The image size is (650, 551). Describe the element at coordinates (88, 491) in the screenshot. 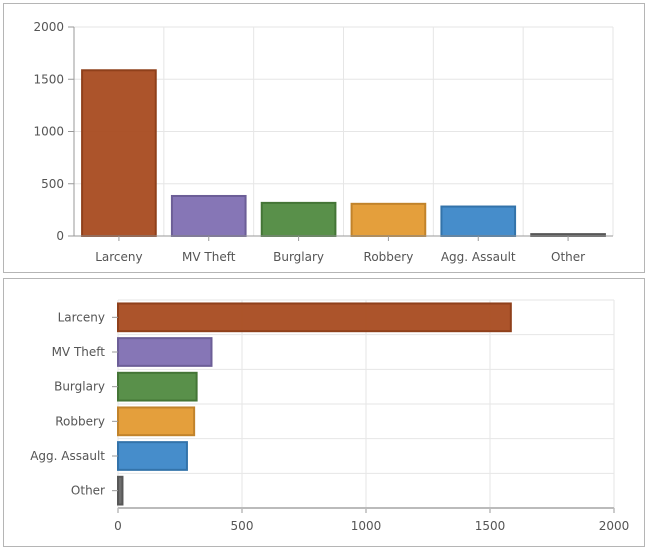

I see `y-tick-label: Other` at that location.